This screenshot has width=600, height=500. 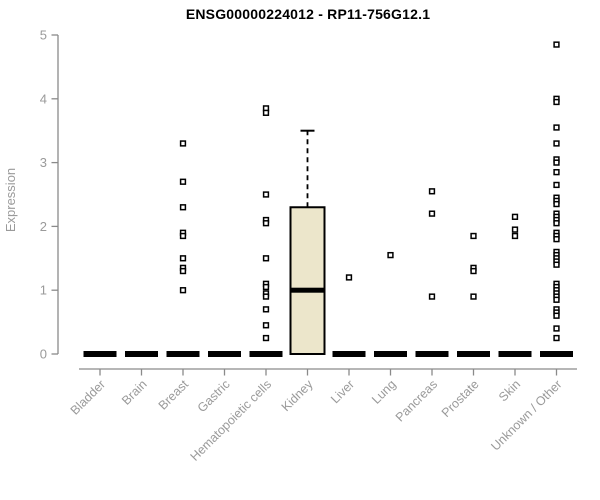 What do you see at coordinates (43, 354) in the screenshot?
I see `y-tick-label: 0` at bounding box center [43, 354].